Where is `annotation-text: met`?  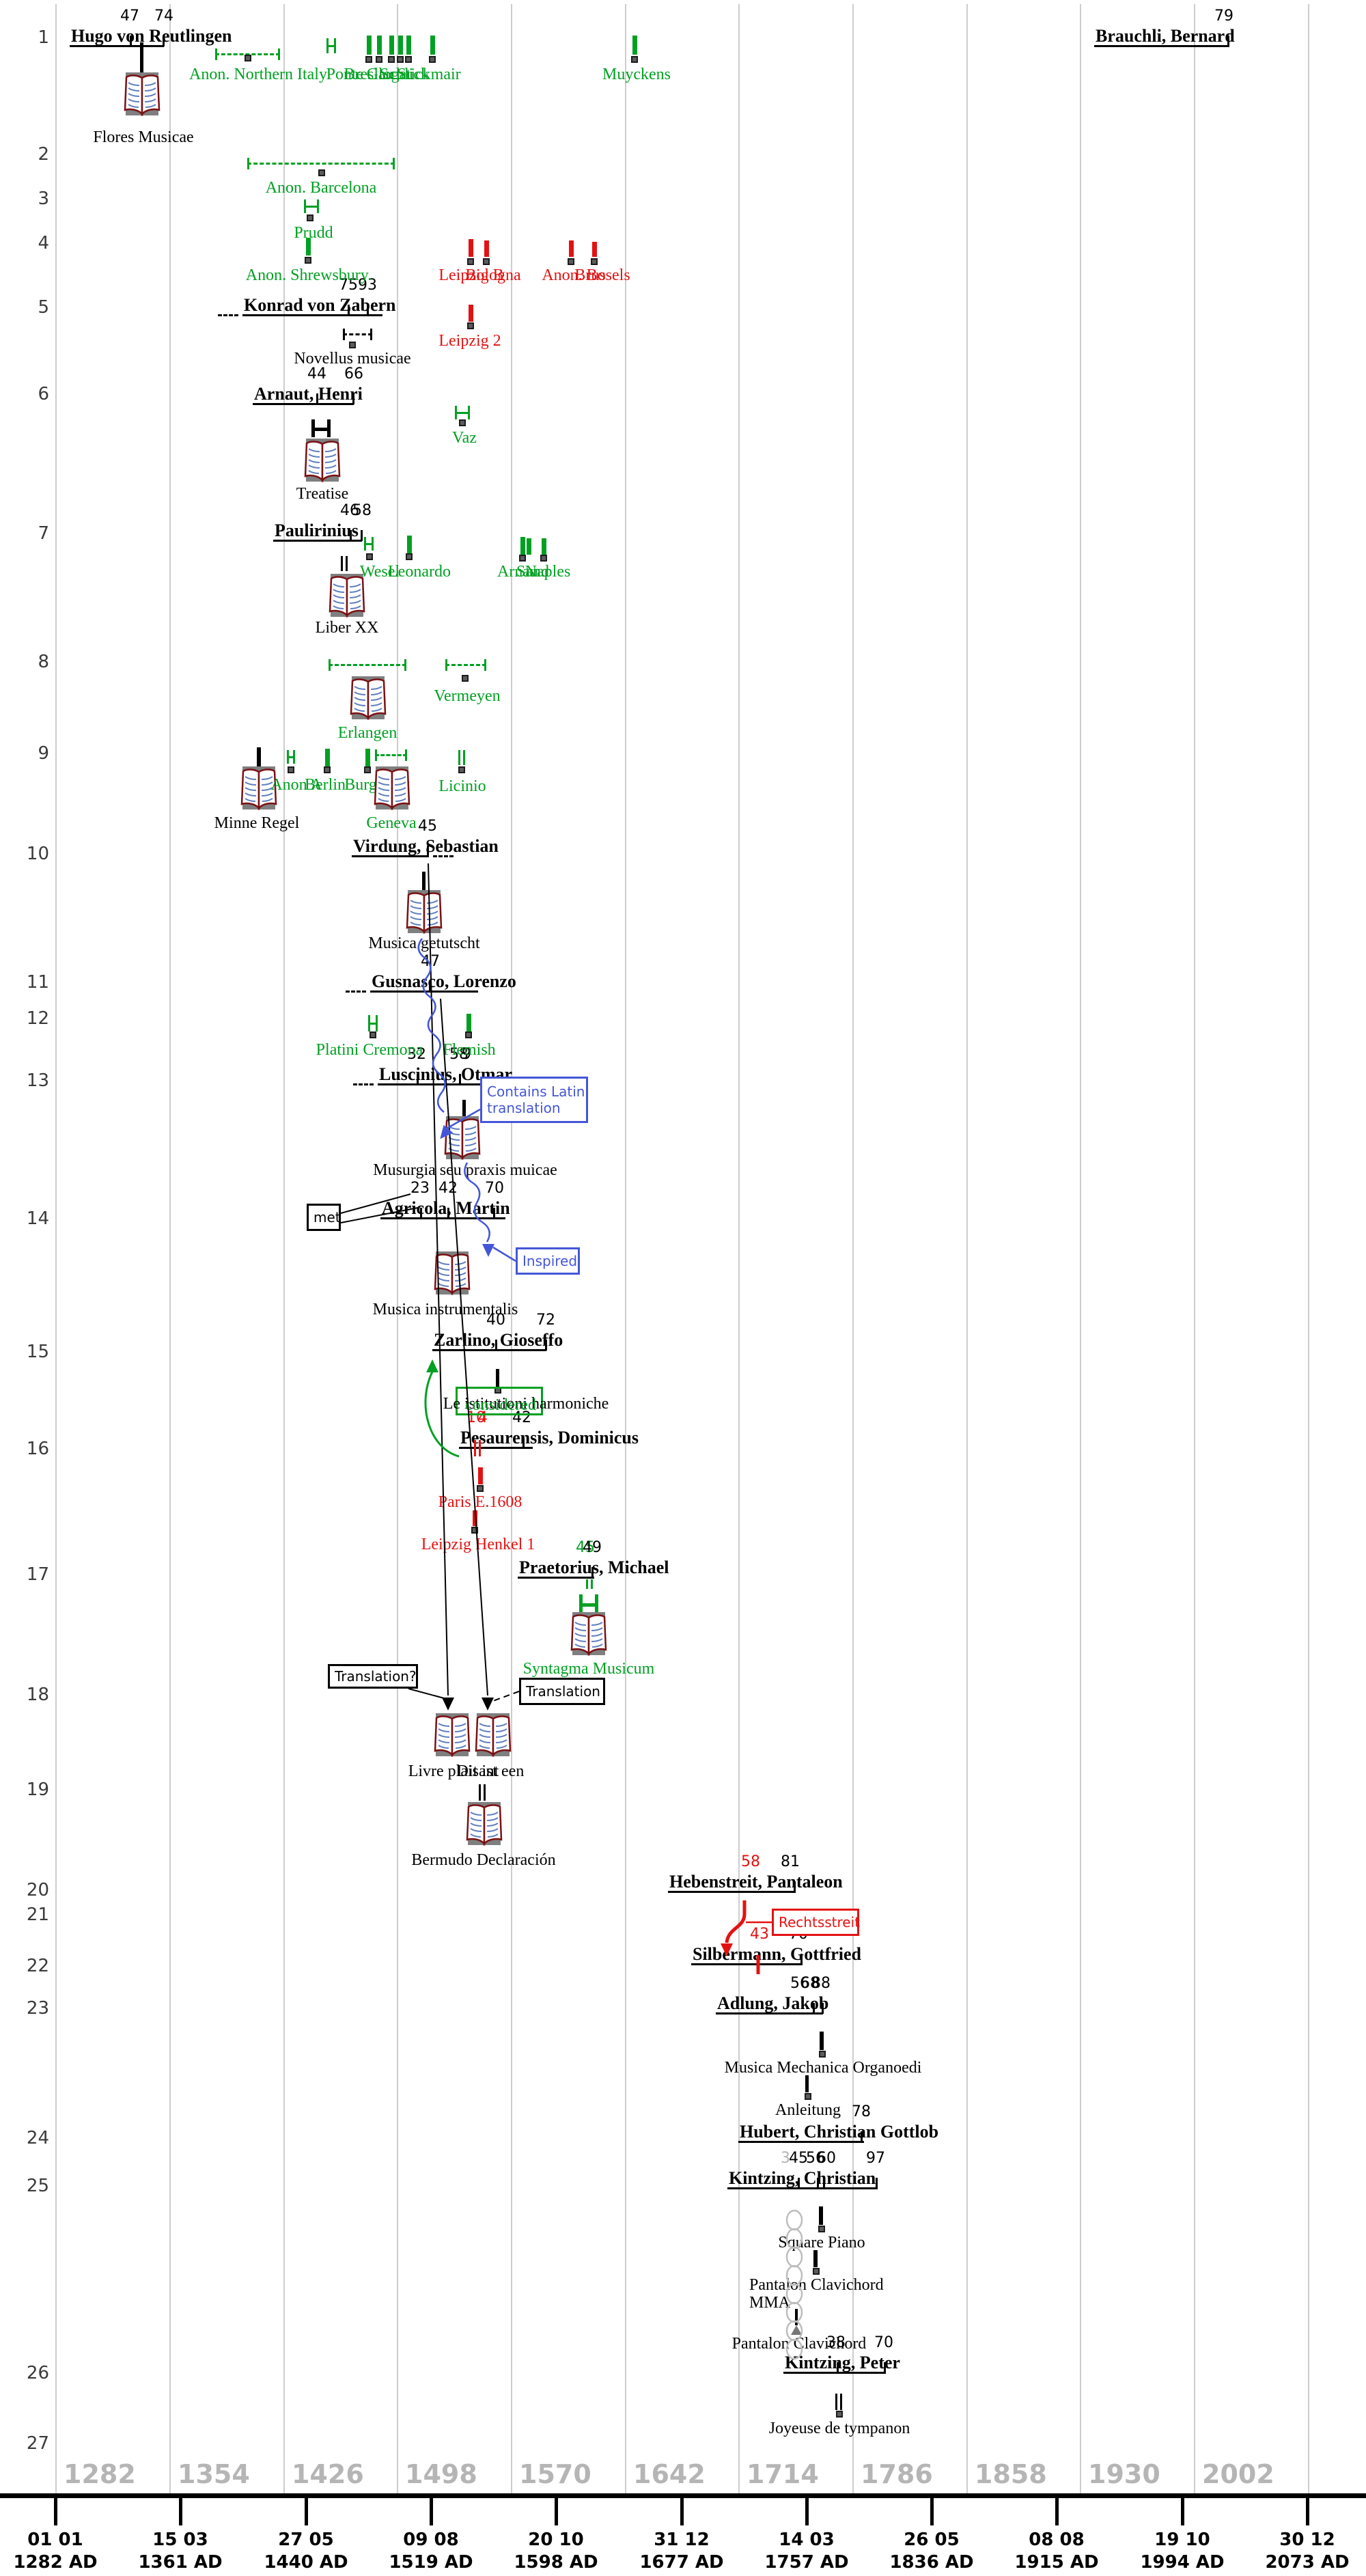
annotation-text: met is located at coordinates (327, 1217).